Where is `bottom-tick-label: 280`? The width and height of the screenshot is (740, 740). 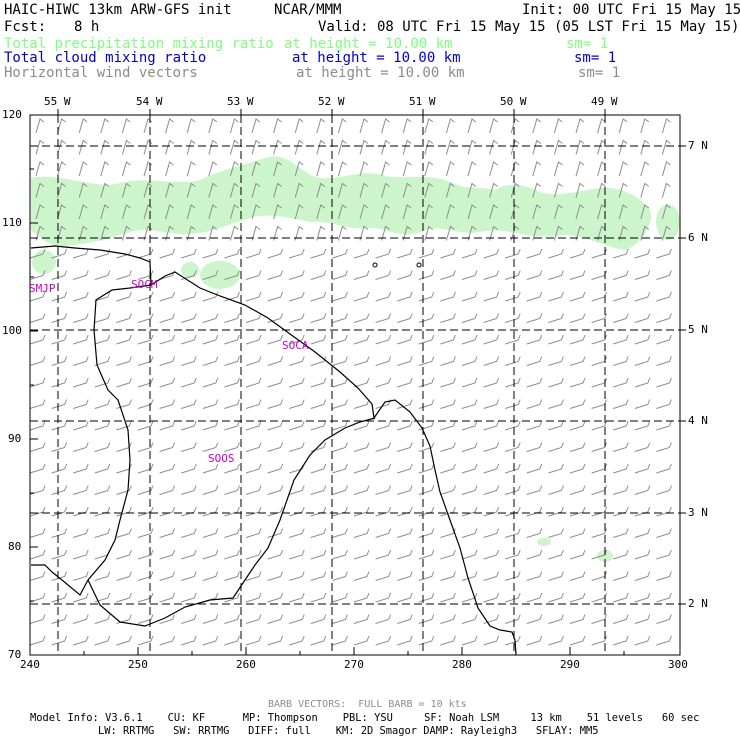 bottom-tick-label: 280 is located at coordinates (462, 664).